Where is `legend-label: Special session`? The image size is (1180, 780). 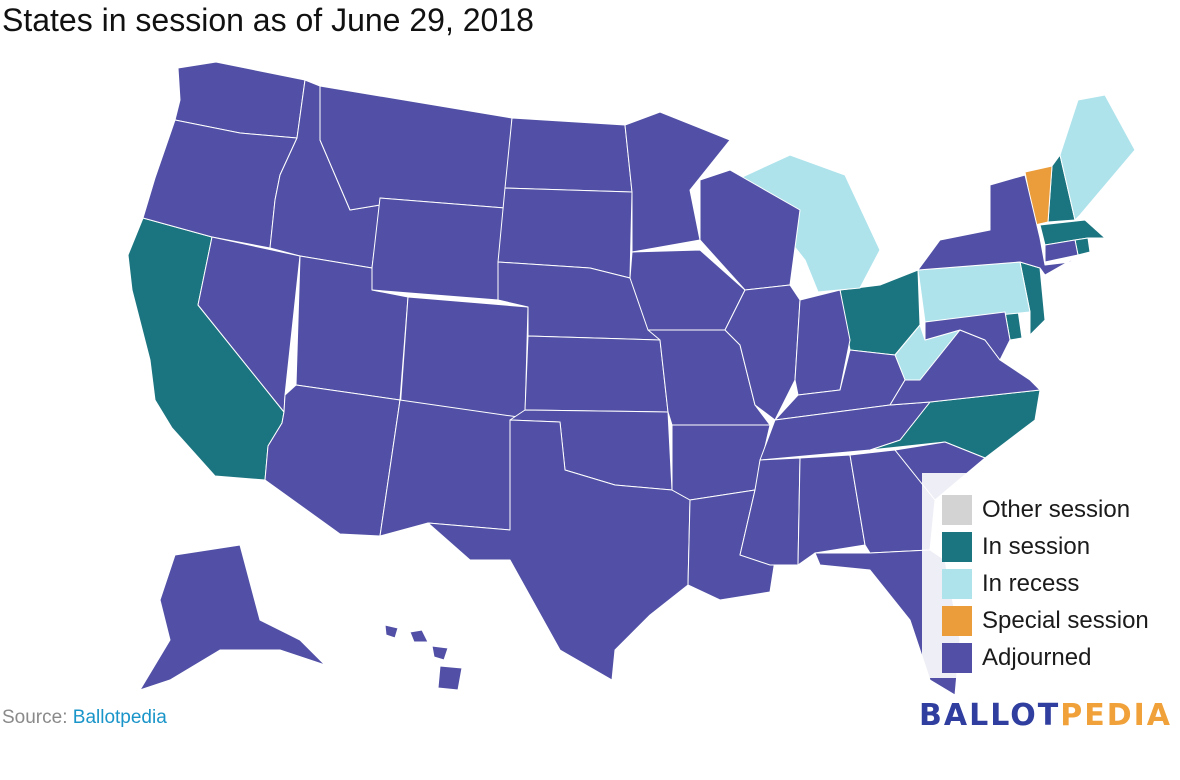
legend-label: Special session is located at coordinates (1065, 620).